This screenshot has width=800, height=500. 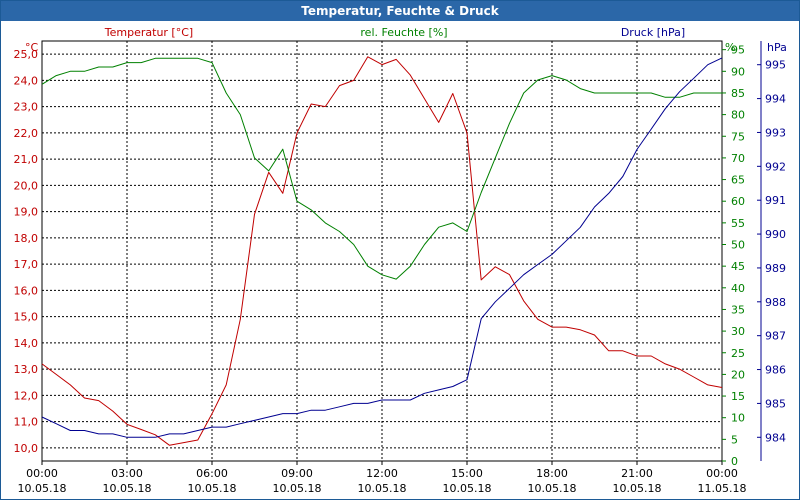 I want to click on pressure-tick-label: 986, so click(x=775, y=370).